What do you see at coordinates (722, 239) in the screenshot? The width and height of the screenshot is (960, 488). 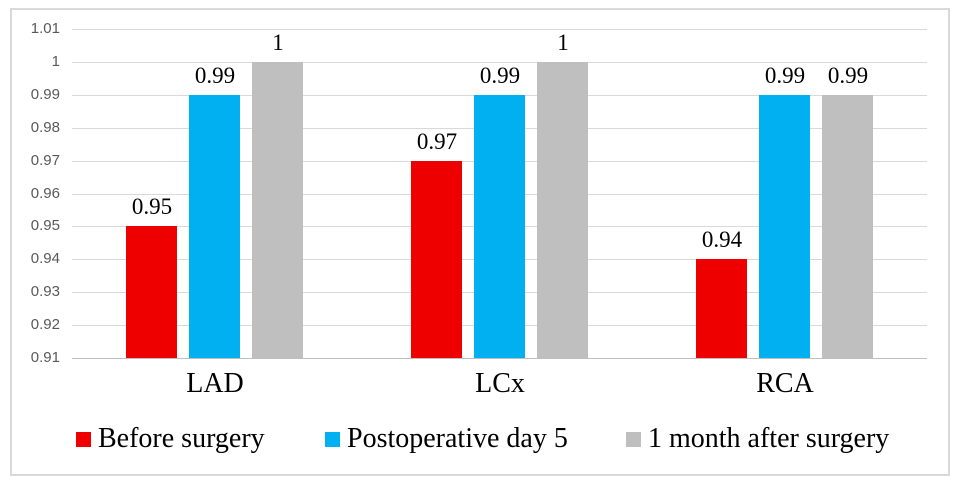 I see `bar-value-label: 0.94` at bounding box center [722, 239].